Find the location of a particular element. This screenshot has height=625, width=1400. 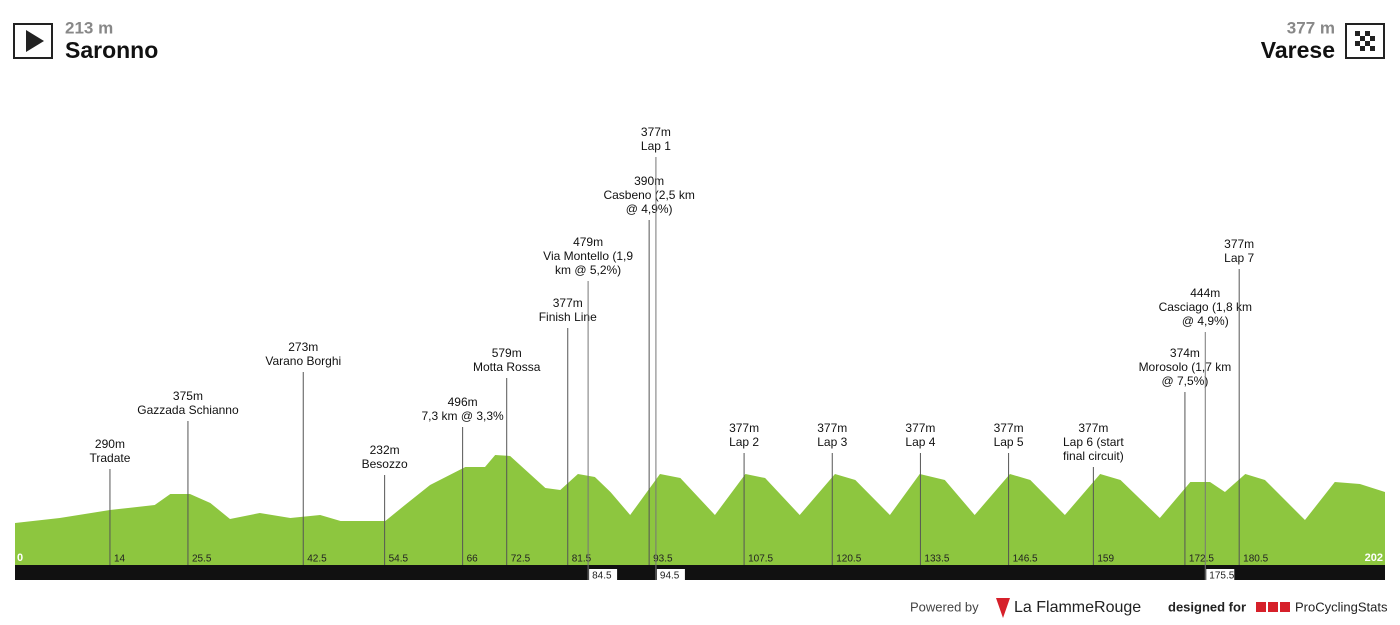

marker-name: Casciago (1,8 km is located at coordinates (1205, 307).